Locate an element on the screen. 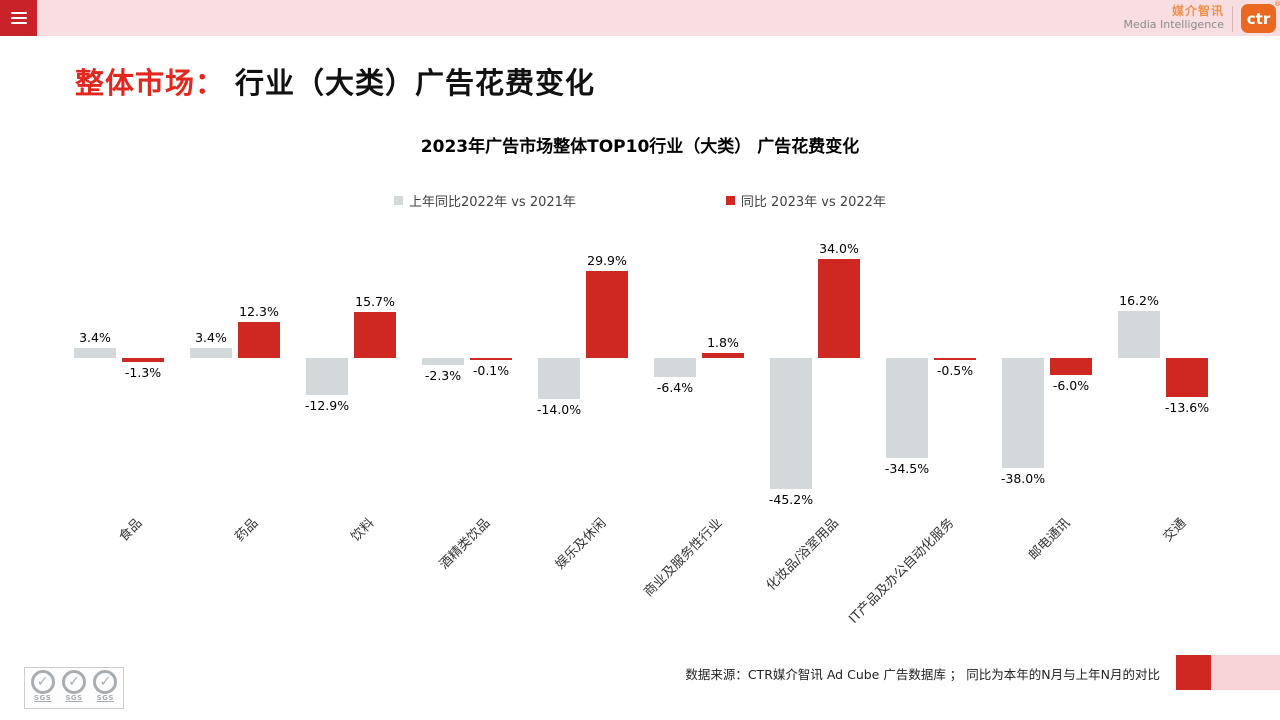 This screenshot has width=1280, height=720. bar-group: -12.9% 15.7% 饮料 is located at coordinates (350, 417).